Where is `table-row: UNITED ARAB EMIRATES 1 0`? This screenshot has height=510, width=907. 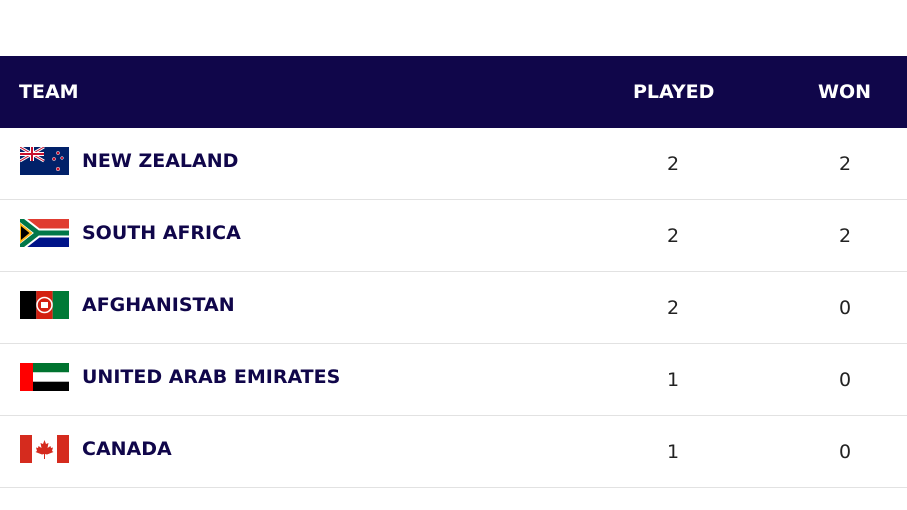 table-row: UNITED ARAB EMIRATES 1 0 is located at coordinates (453, 380).